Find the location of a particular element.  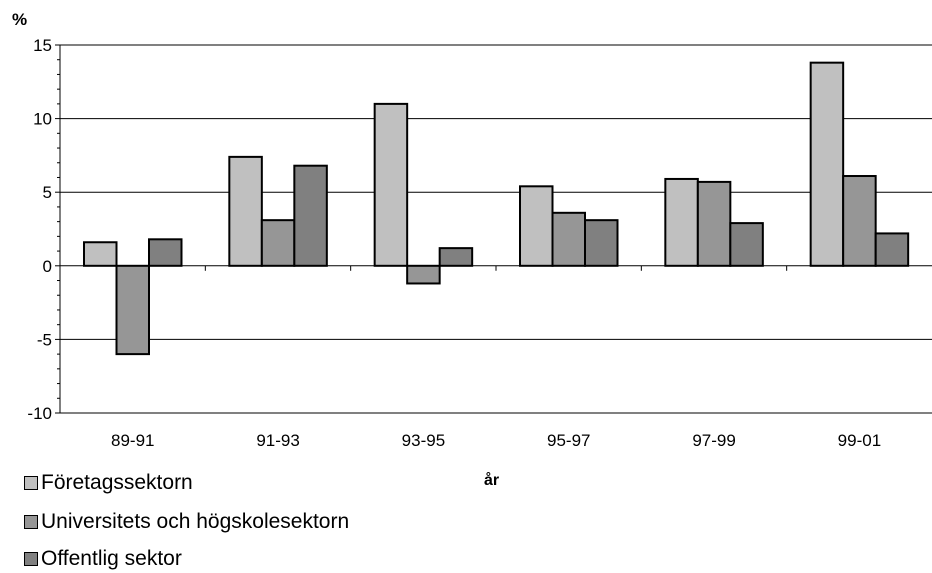

x-tick-labels: 89-91 91-93 93-95 95-97 97-99 99-01 is located at coordinates (496, 440).